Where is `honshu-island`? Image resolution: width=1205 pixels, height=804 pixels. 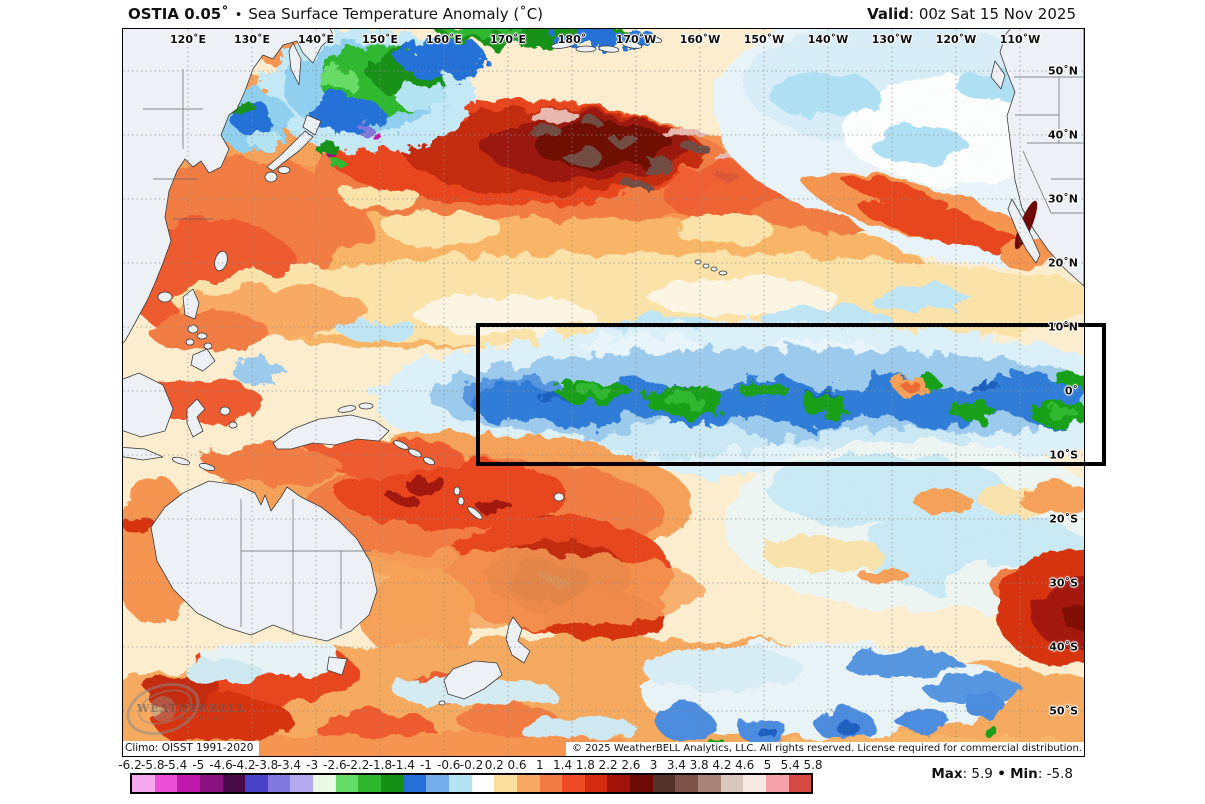 honshu-island is located at coordinates (290, 151).